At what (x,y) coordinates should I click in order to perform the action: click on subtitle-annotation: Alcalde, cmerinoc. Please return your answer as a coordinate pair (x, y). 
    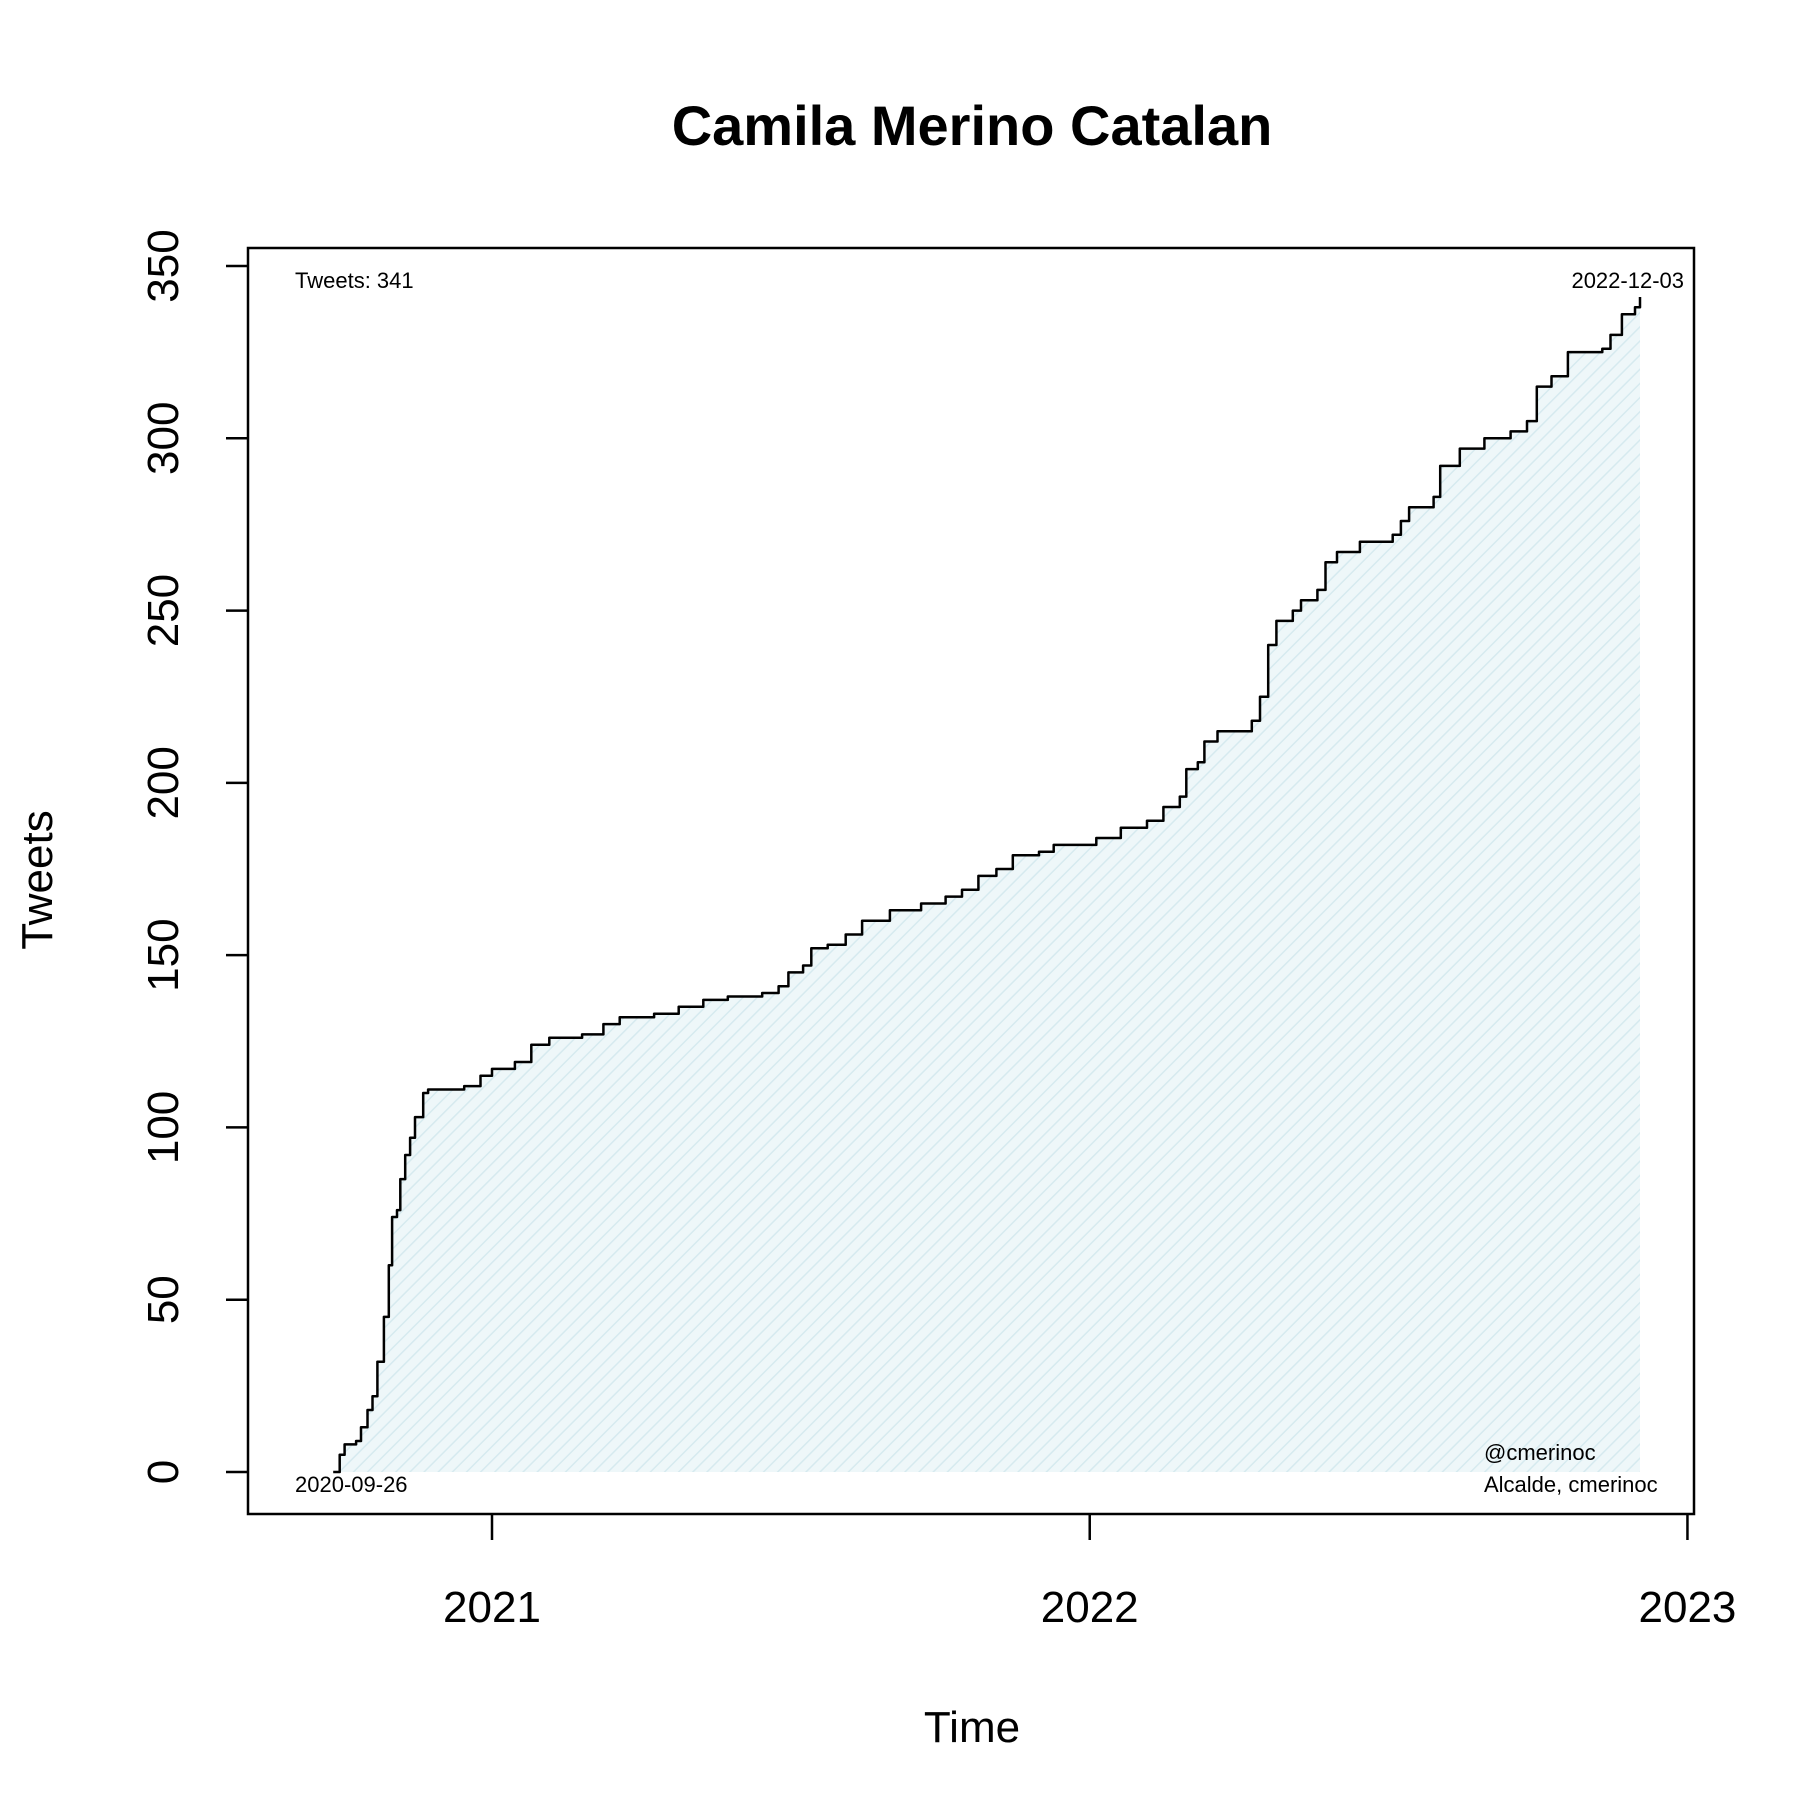
    Looking at the image, I should click on (1571, 1484).